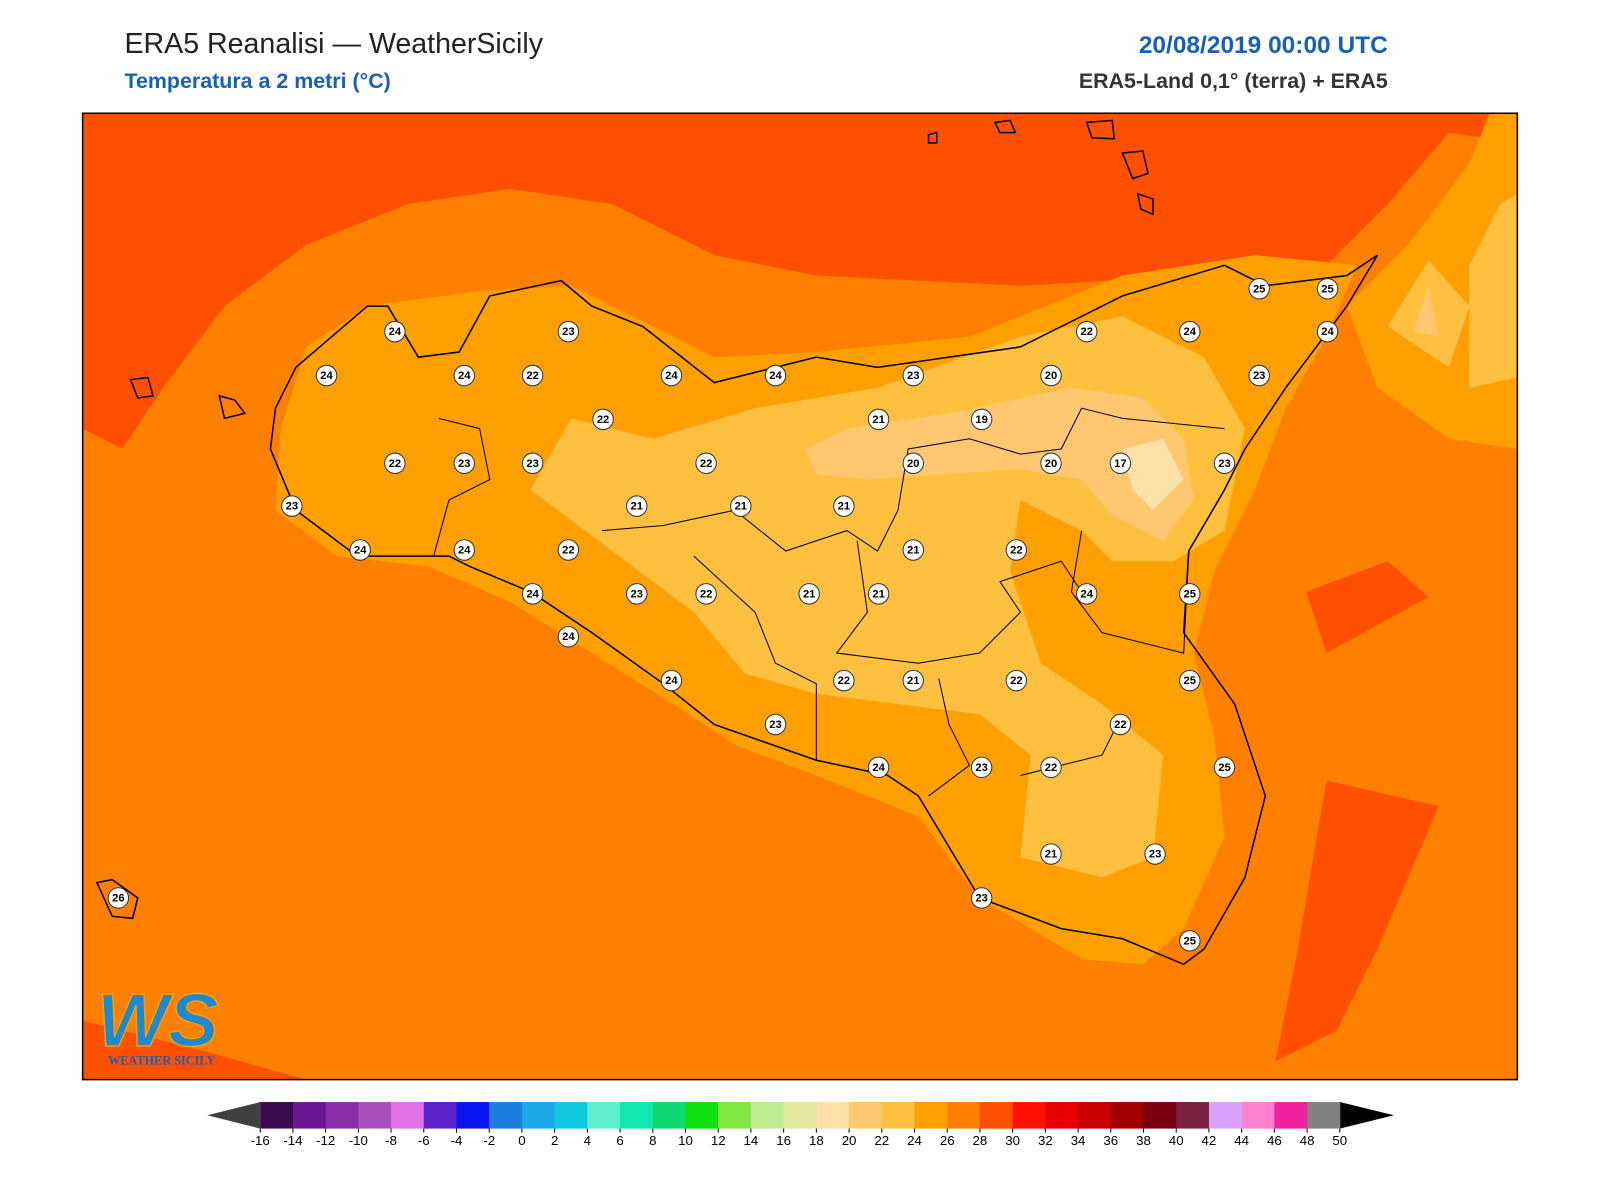 The image size is (1600, 1200). Describe the element at coordinates (554, 1140) in the screenshot. I see `colorbar-tick-label: 2` at that location.